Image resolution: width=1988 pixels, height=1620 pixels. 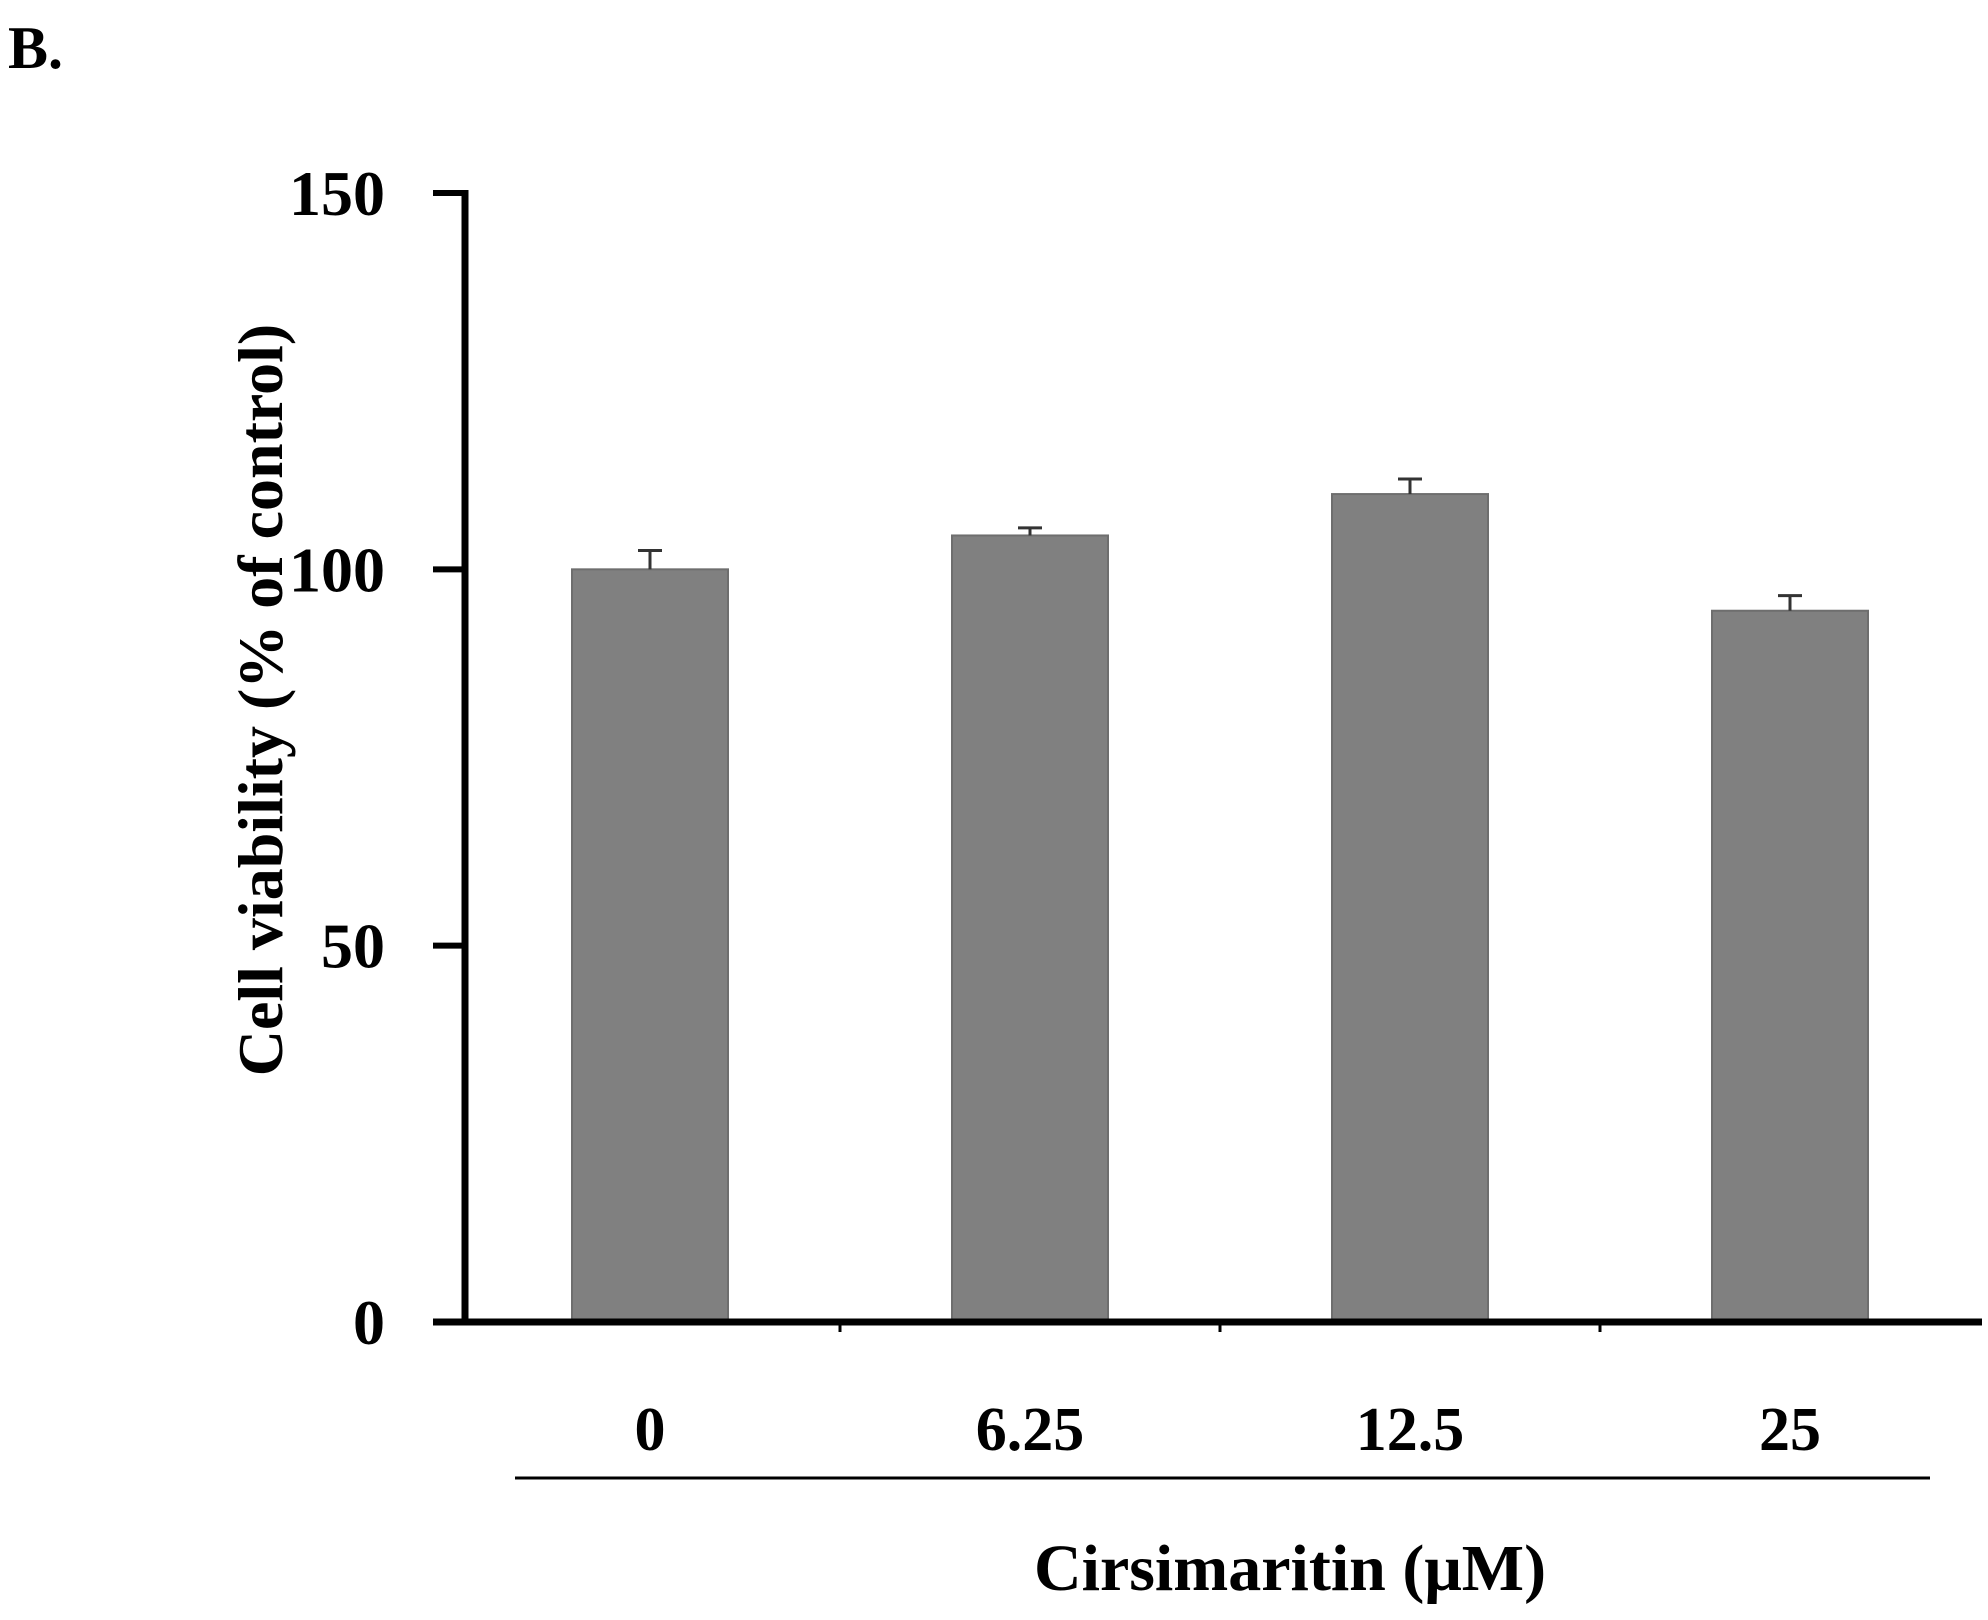 I want to click on y-axis-label: Cell viability (% of control), so click(x=260, y=700).